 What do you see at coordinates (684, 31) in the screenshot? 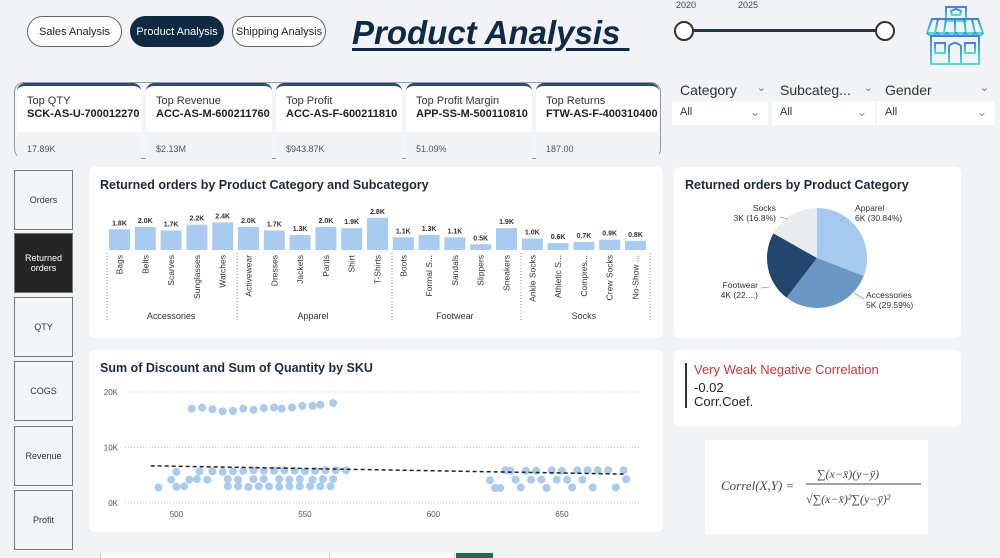
I see `slider-start-handle` at bounding box center [684, 31].